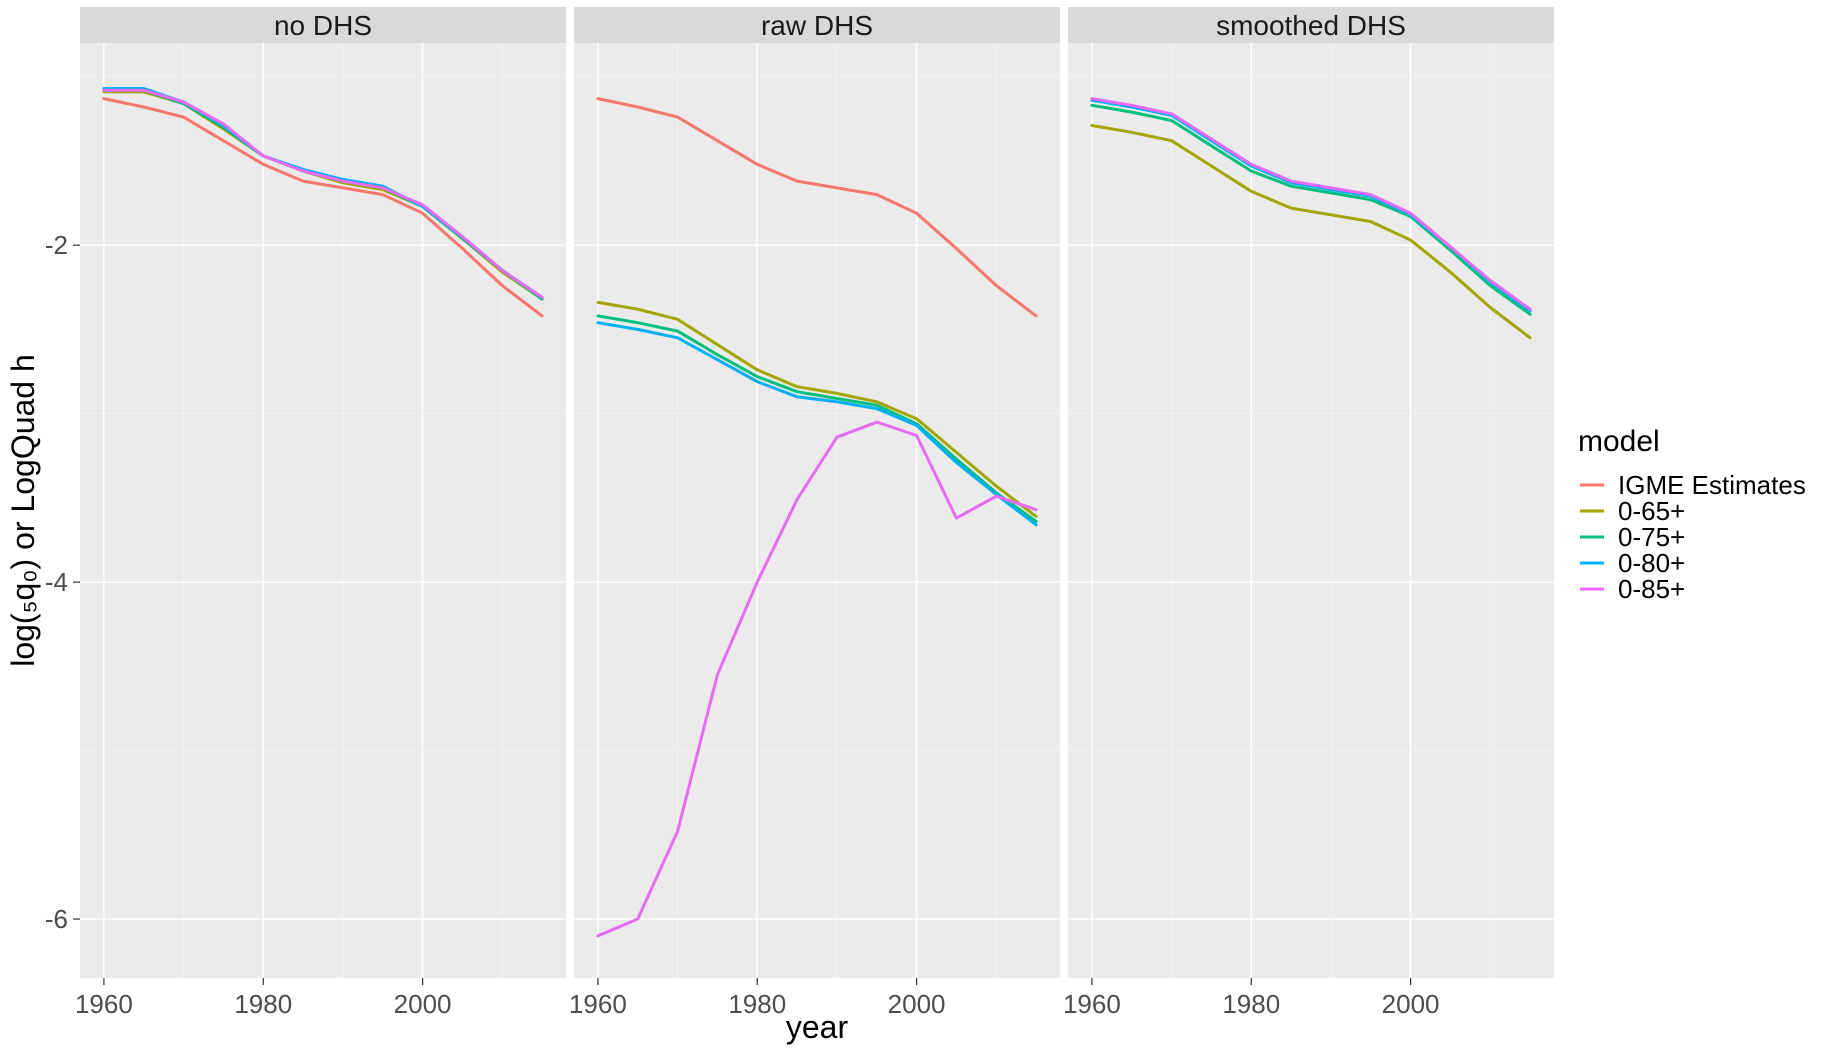  Describe the element at coordinates (56, 245) in the screenshot. I see `y-tick-label: -2` at that location.